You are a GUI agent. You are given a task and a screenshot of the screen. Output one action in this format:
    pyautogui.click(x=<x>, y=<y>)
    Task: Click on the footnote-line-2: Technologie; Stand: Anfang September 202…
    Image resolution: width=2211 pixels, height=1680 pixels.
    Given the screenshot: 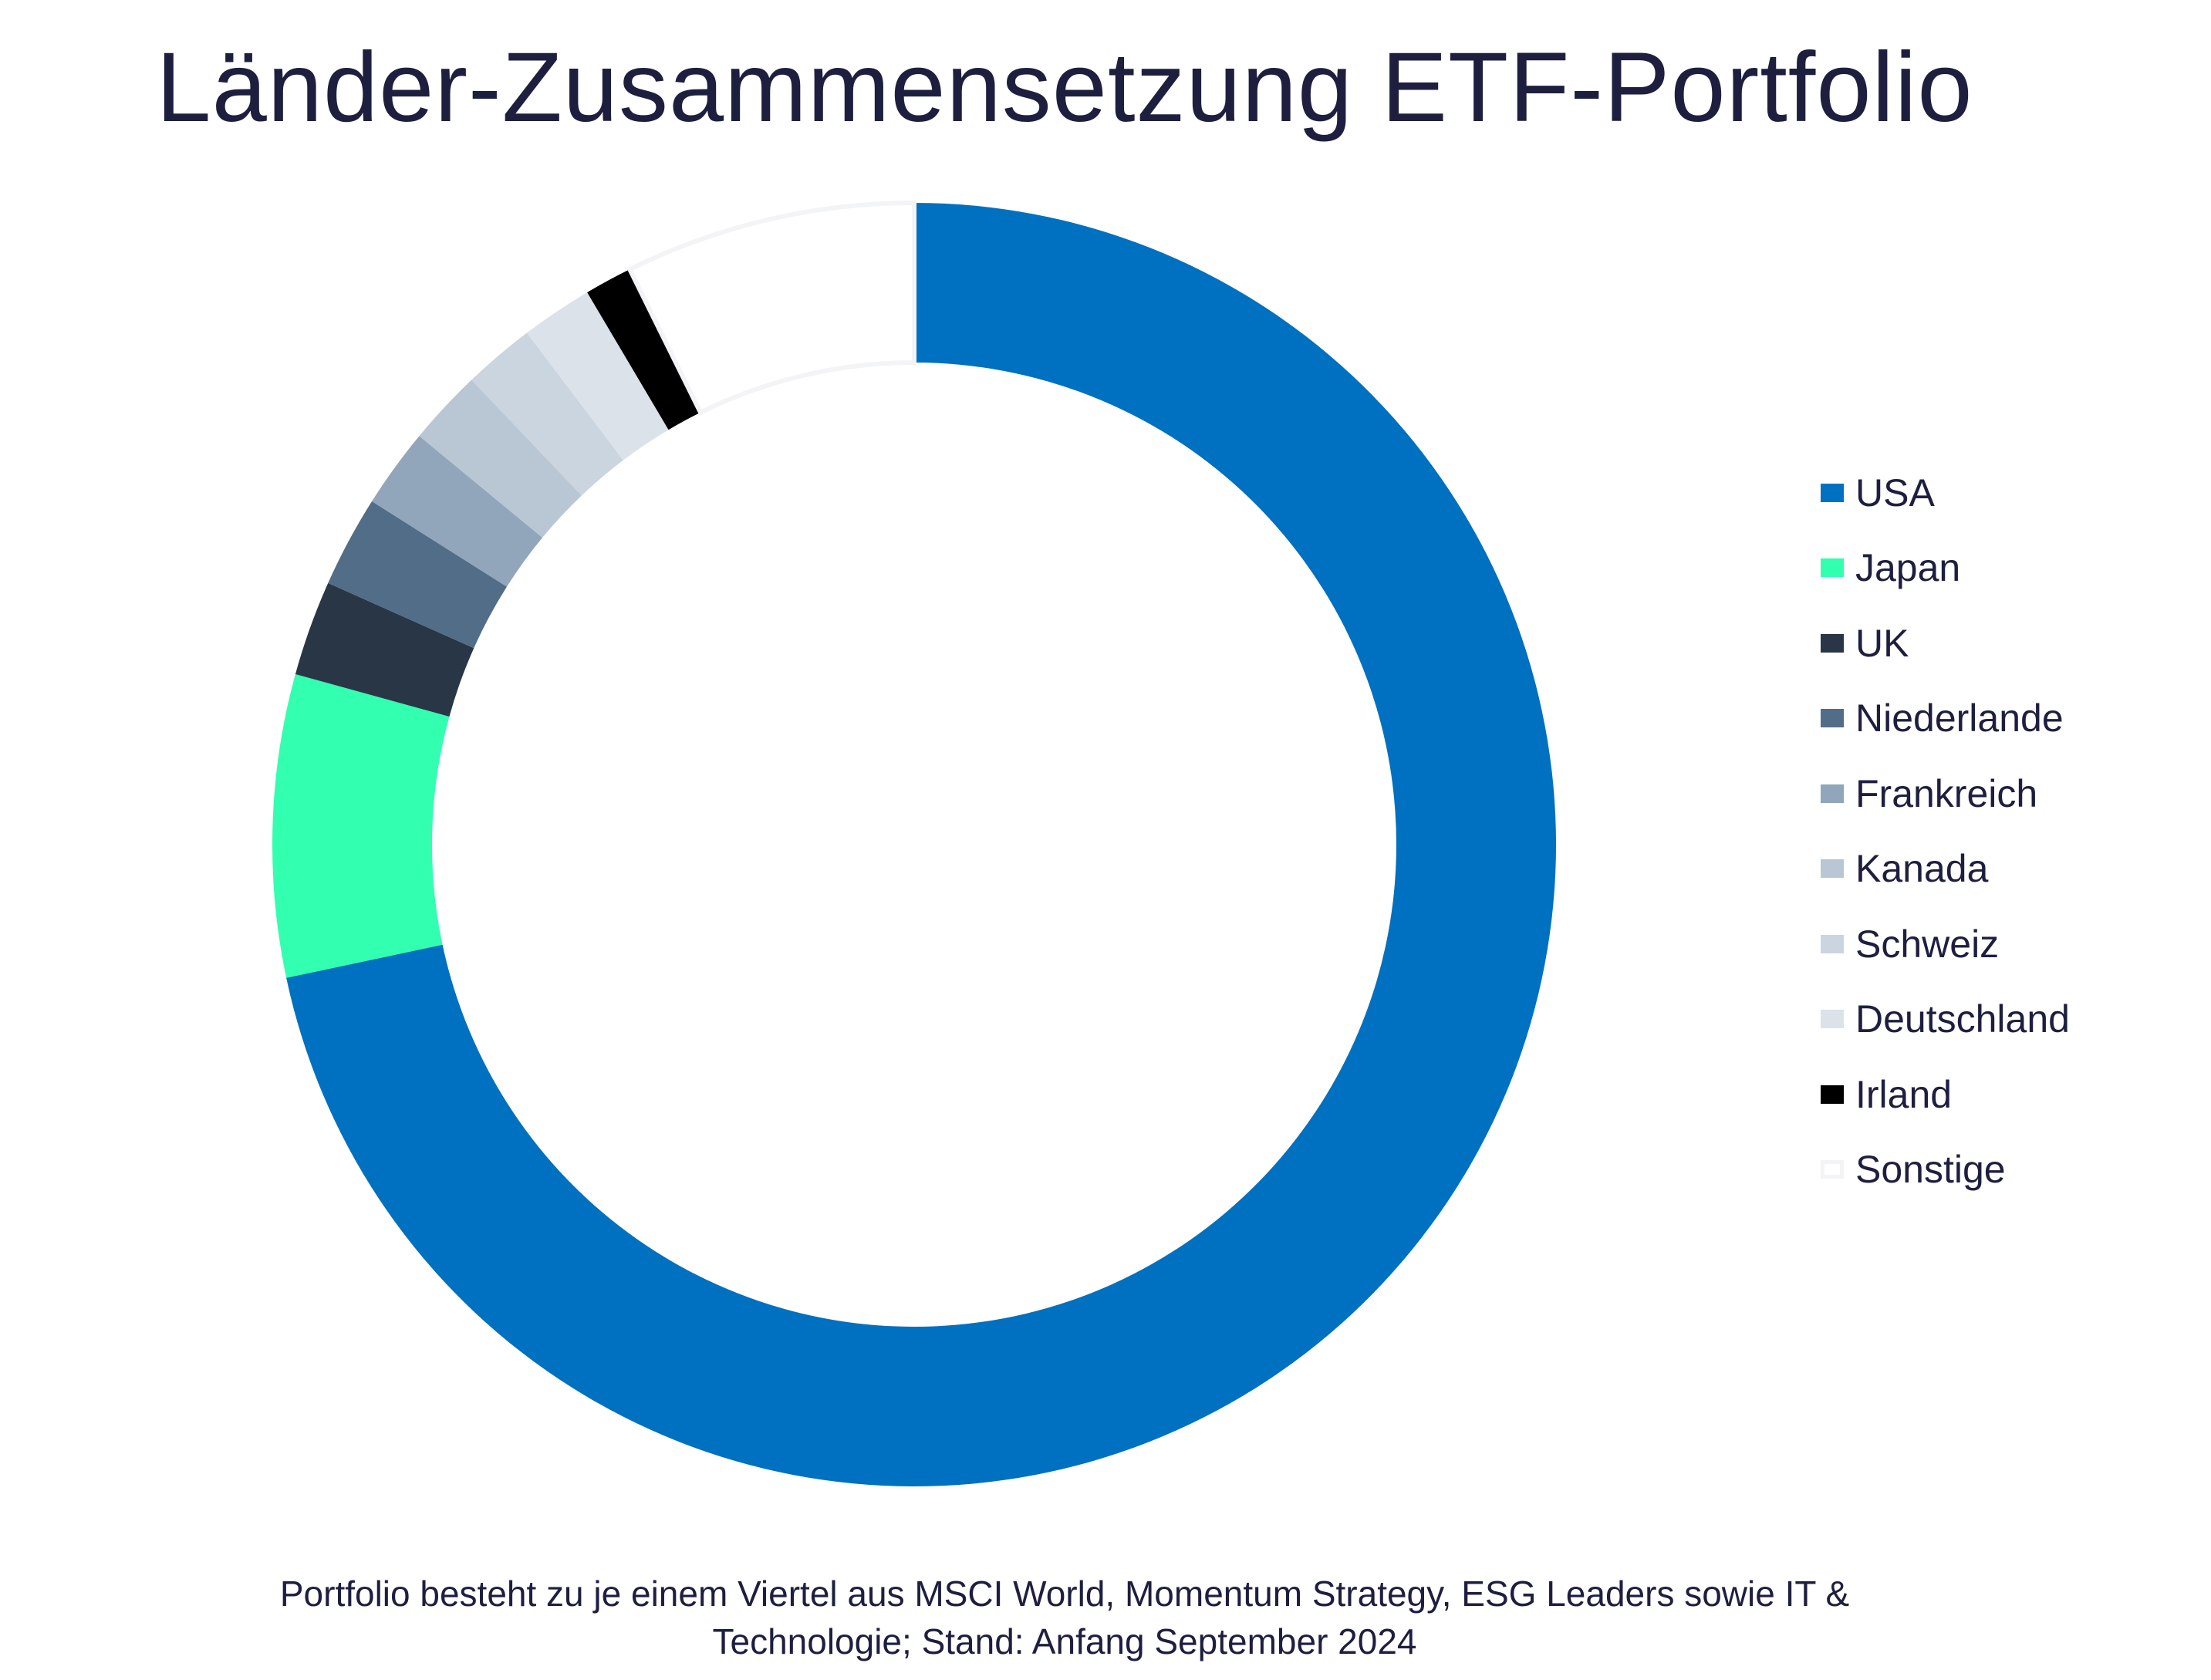 What is the action you would take?
    pyautogui.click(x=1065, y=1641)
    